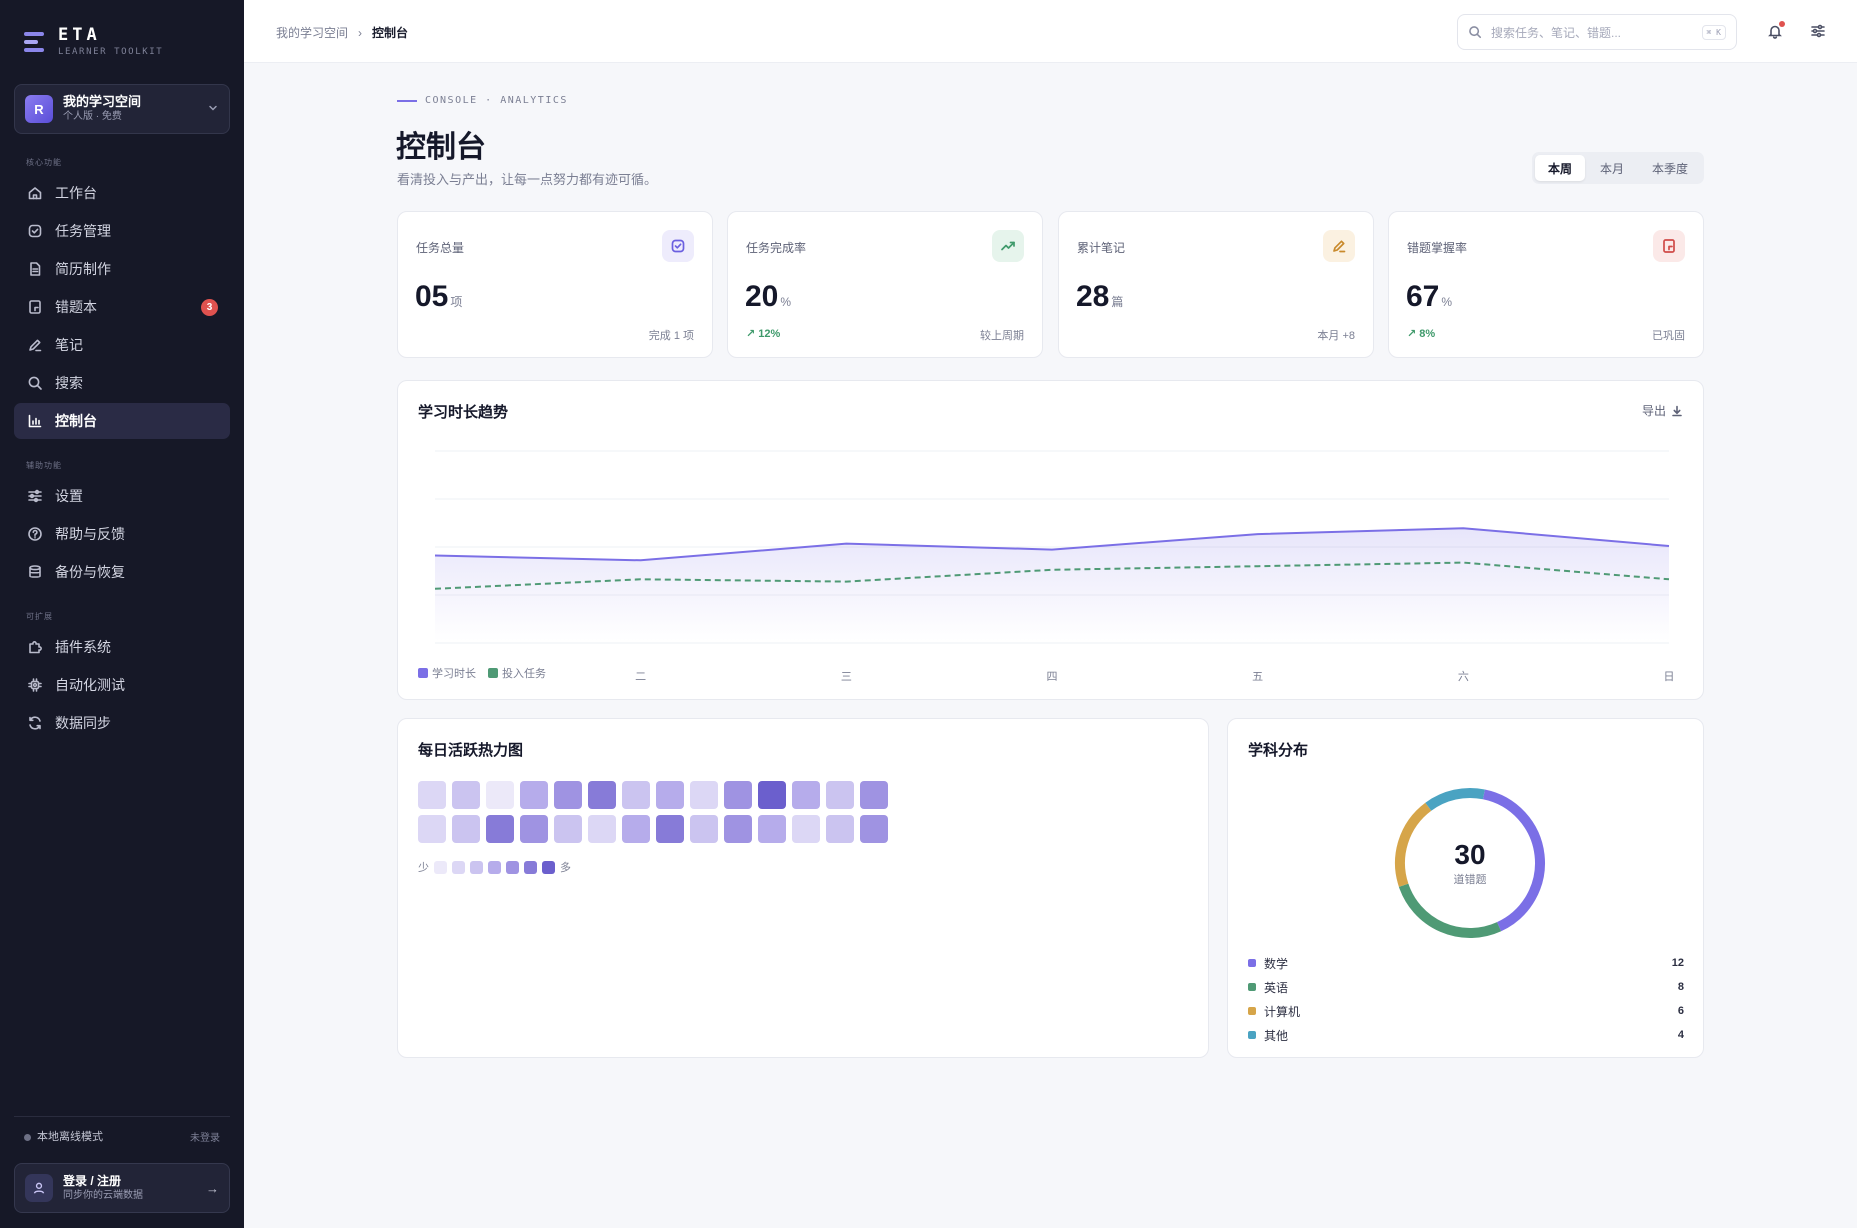 This screenshot has height=1228, width=1857. What do you see at coordinates (786, 302) in the screenshot?
I see `stat-unit: %` at bounding box center [786, 302].